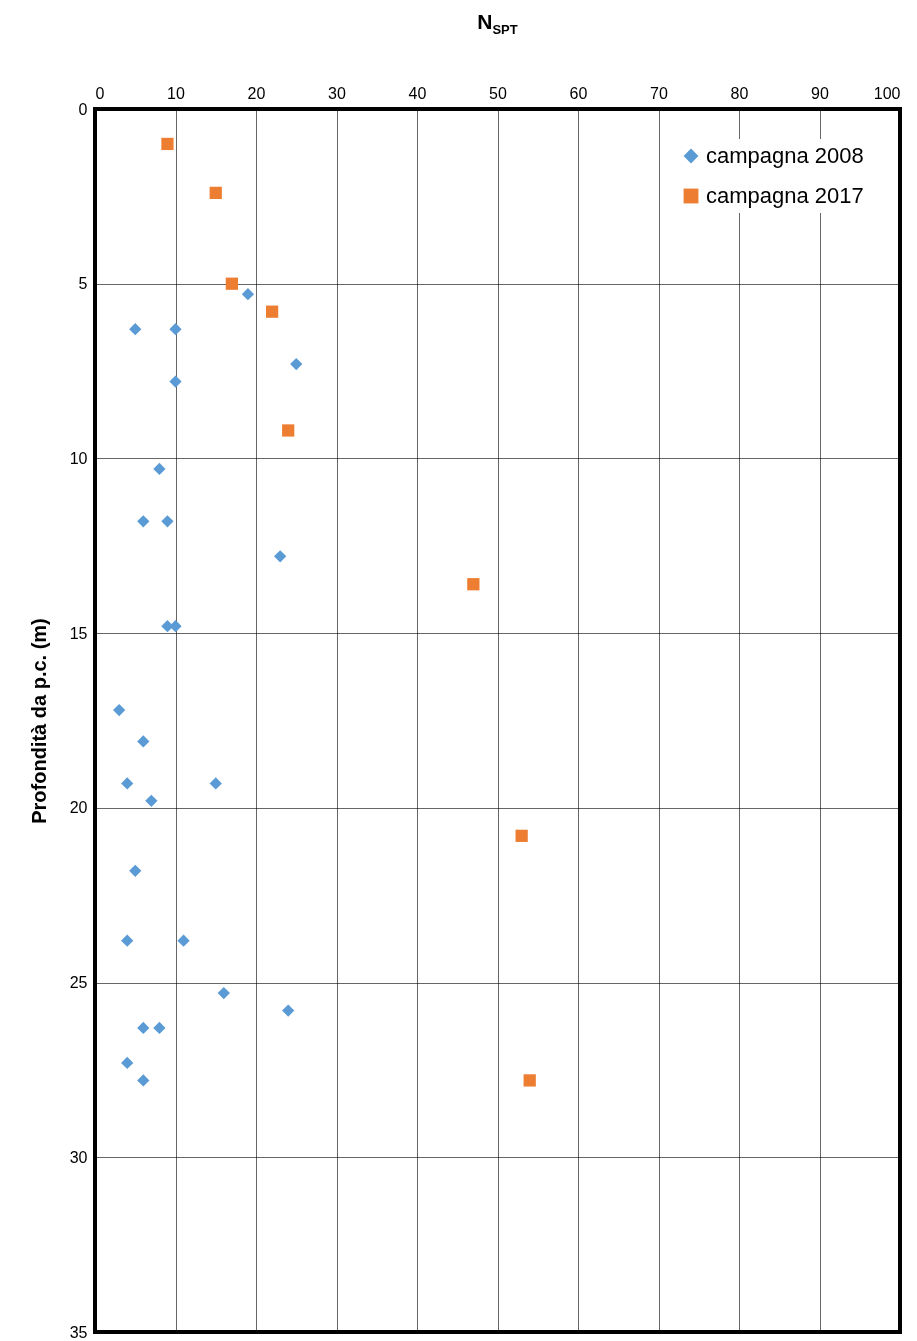 This screenshot has height=1341, width=917. I want to click on x-tick-label: 70, so click(659, 93).